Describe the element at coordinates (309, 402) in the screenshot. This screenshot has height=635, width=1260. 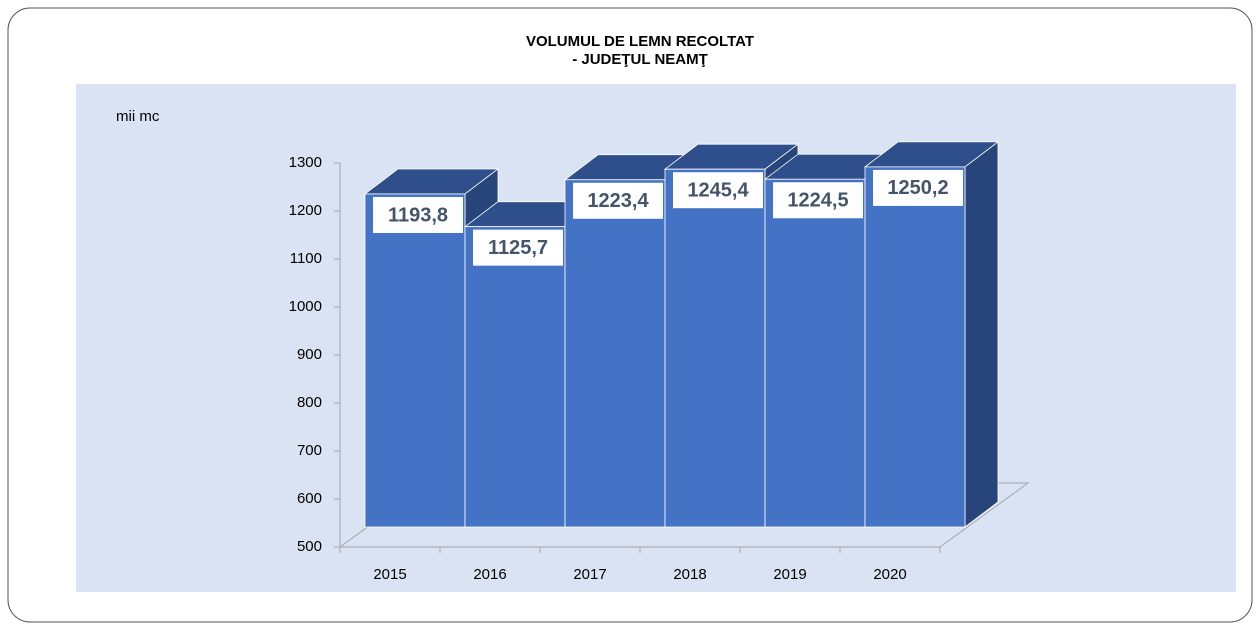
I see `y-tick-label: 800` at that location.